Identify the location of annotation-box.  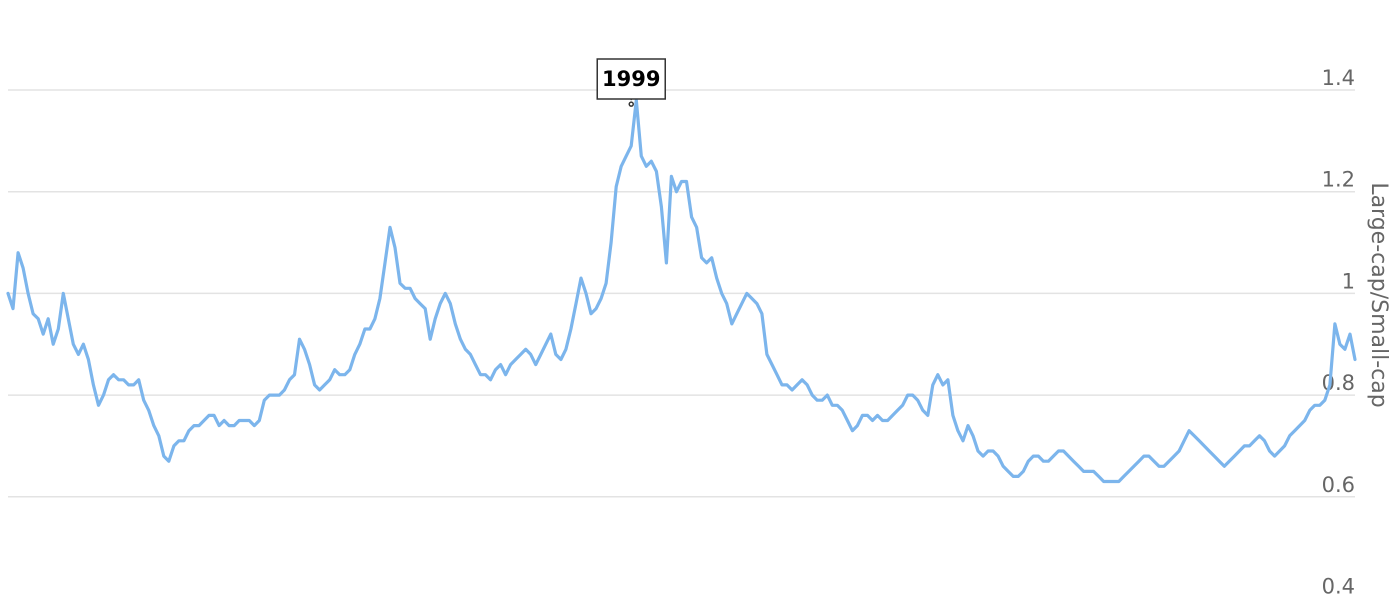
(631, 79).